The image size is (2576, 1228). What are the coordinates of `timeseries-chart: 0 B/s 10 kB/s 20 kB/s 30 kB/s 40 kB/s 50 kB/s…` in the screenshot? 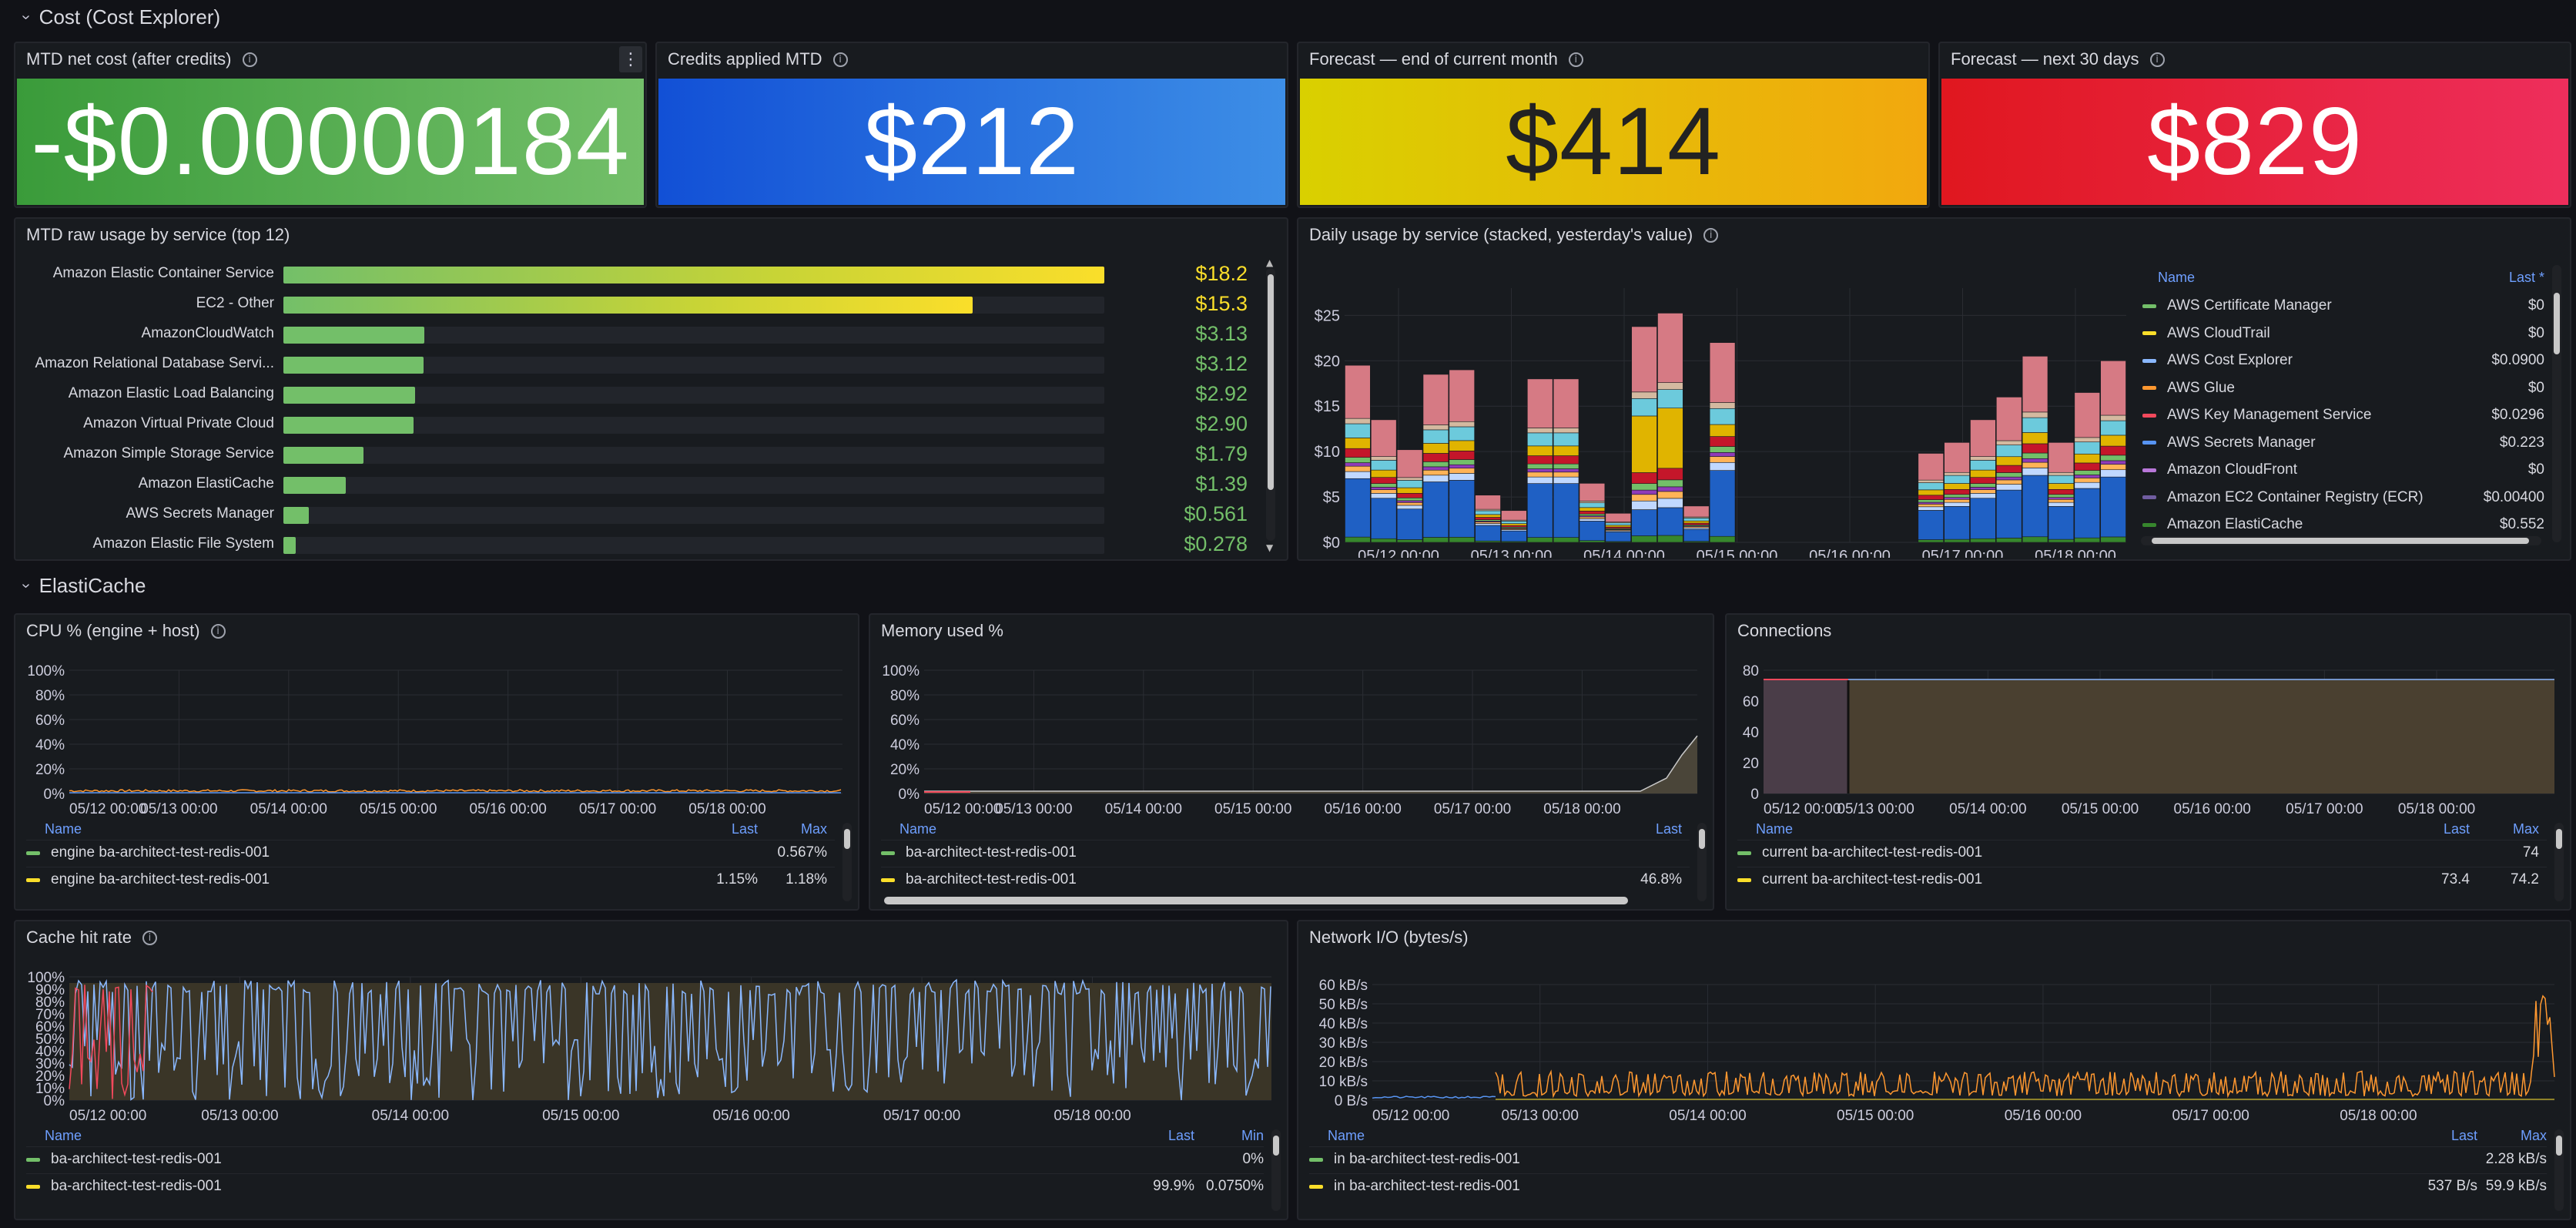 It's located at (1932, 1022).